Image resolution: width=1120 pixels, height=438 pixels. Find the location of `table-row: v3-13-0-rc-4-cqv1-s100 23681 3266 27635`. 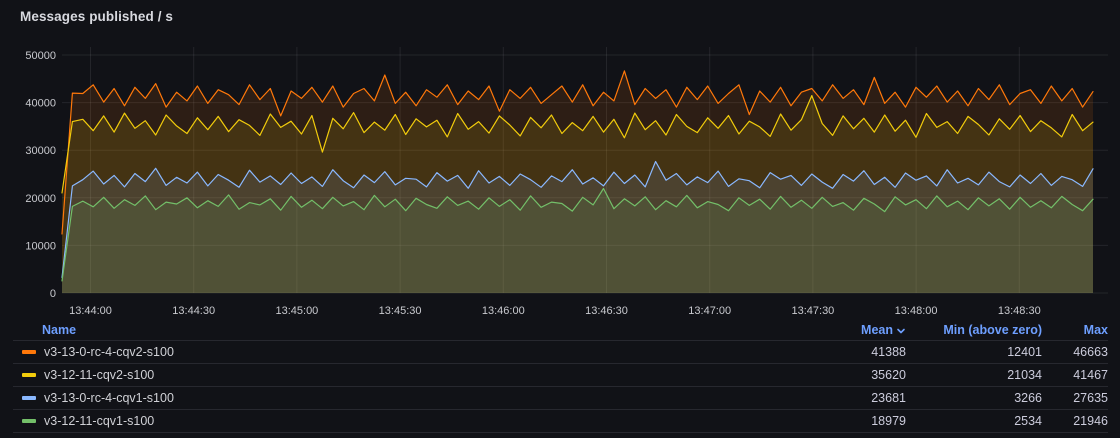

table-row: v3-13-0-rc-4-cqv1-s100 23681 3266 27635 is located at coordinates (560, 398).